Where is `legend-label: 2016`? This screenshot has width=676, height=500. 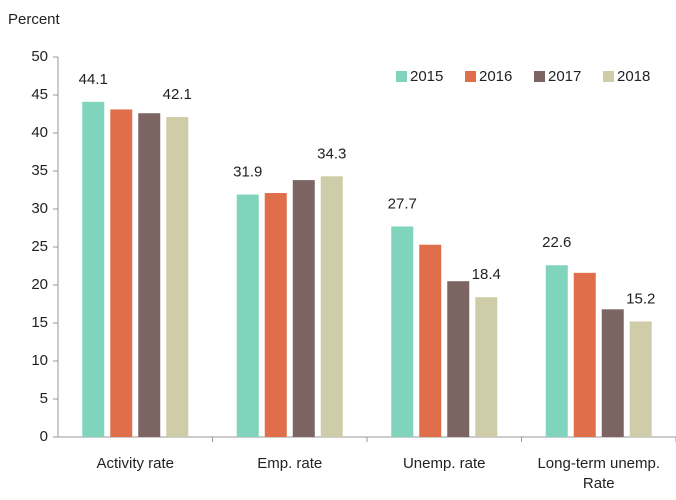
legend-label: 2016 is located at coordinates (495, 76).